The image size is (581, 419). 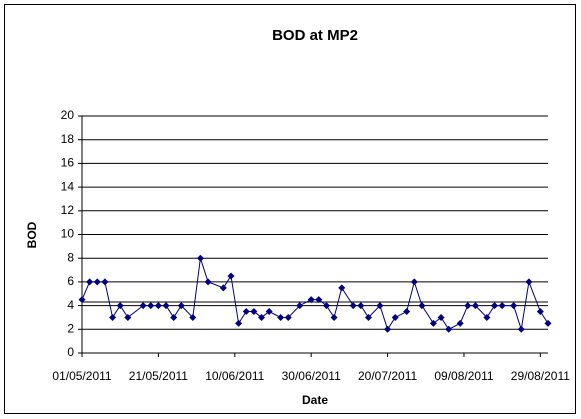 What do you see at coordinates (68, 115) in the screenshot?
I see `y-tick-label: 20` at bounding box center [68, 115].